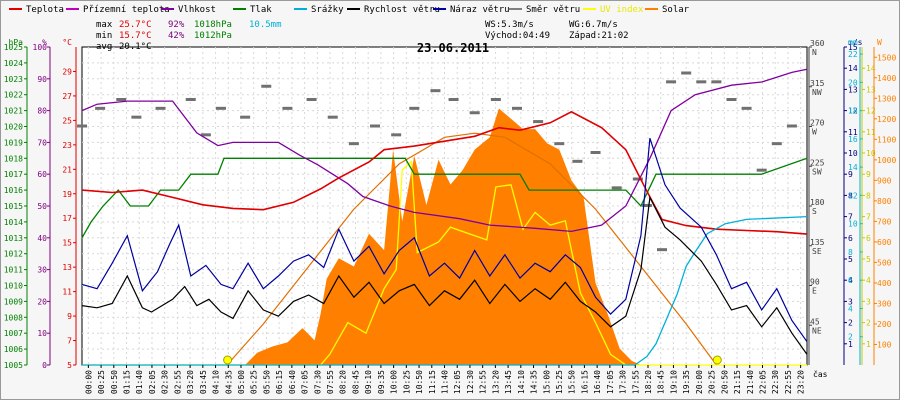 The height and width of the screenshot is (400, 900). I want to click on axis-tick-label-uvi: 14, so click(871, 68).